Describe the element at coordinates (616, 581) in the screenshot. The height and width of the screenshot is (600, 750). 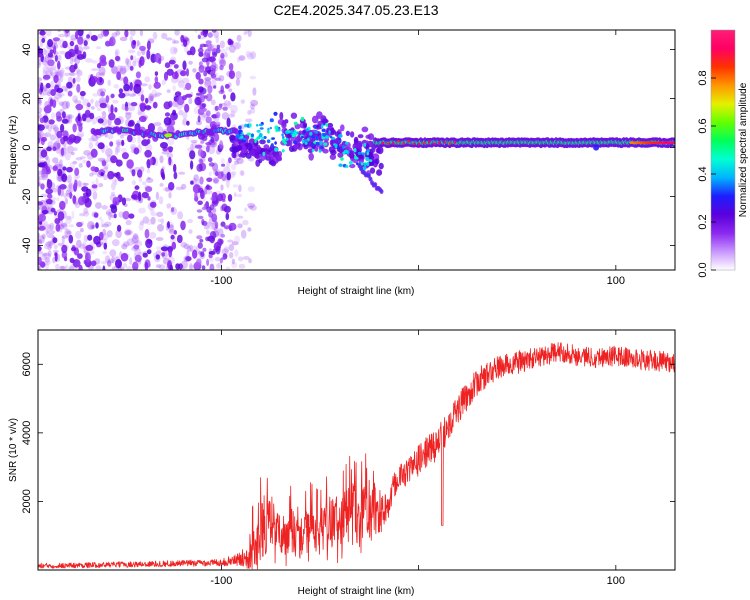
I see `snr-x-tick-label: 100` at that location.